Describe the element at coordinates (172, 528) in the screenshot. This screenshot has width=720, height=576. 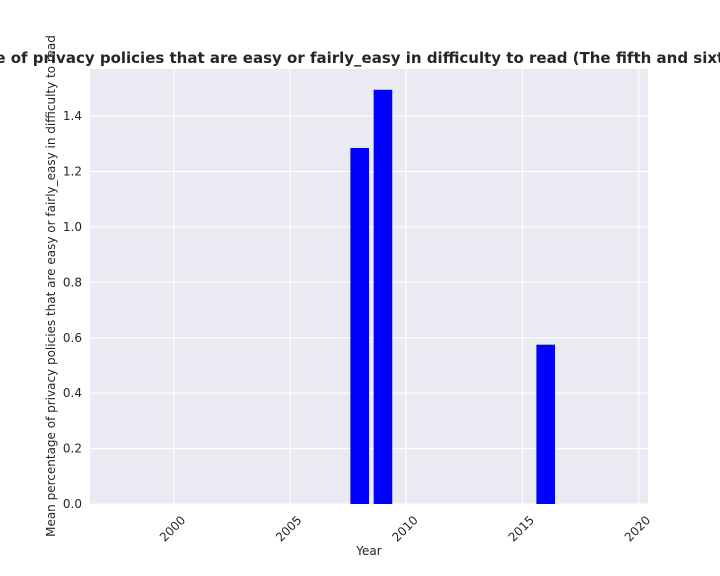
I see `x-tick-label: 2000` at that location.